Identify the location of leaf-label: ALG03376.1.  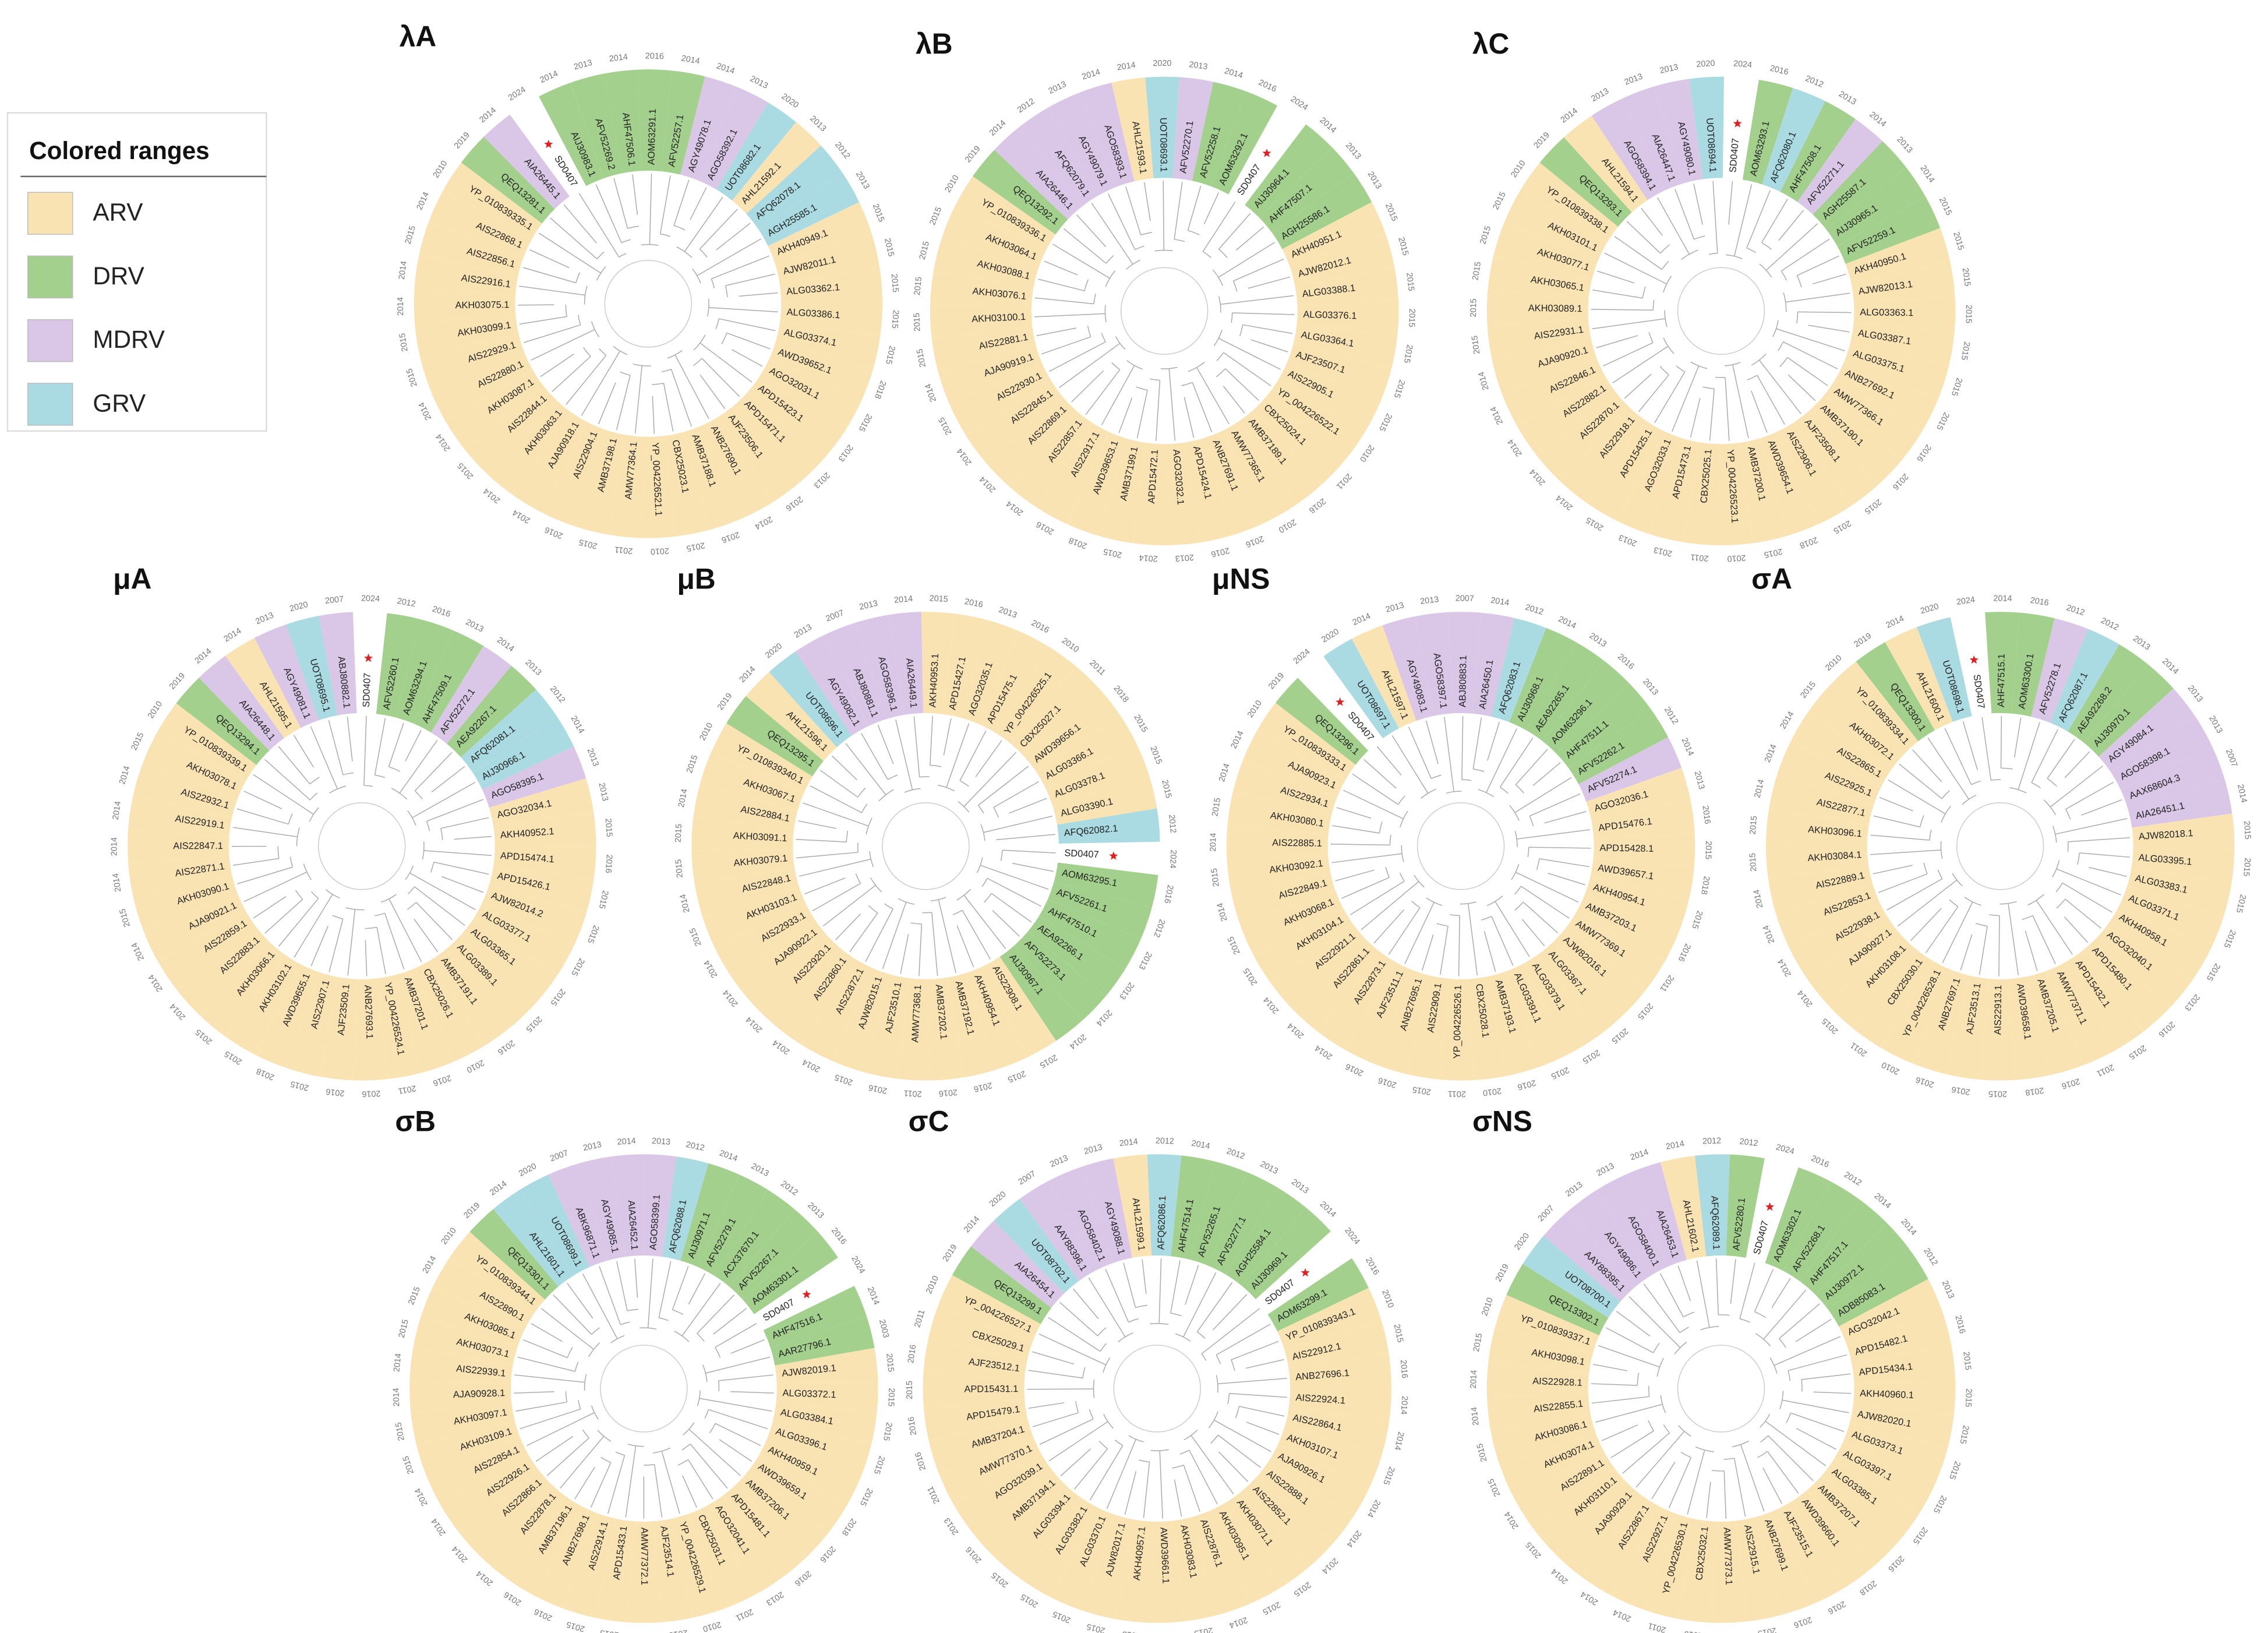
(1329, 315).